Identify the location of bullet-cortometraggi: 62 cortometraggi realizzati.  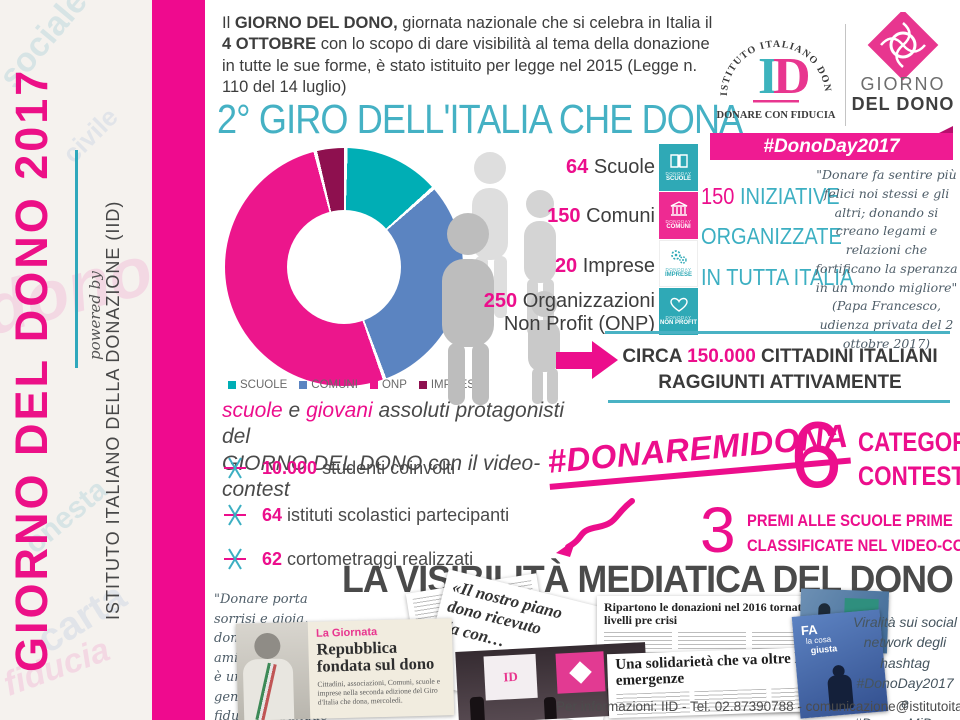
(347, 559).